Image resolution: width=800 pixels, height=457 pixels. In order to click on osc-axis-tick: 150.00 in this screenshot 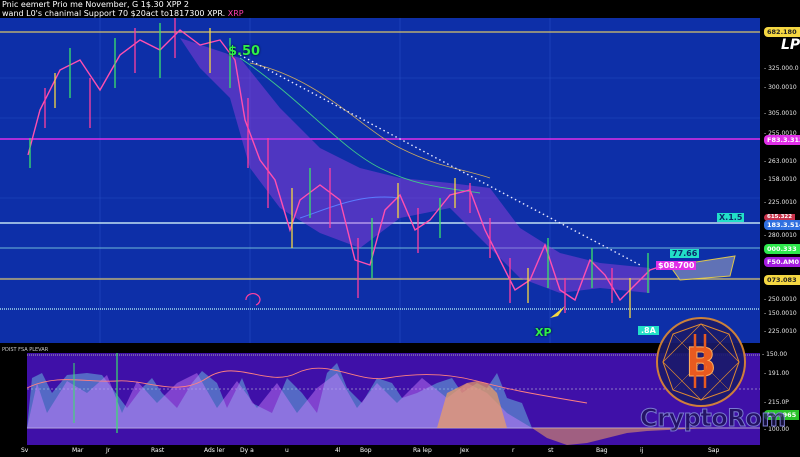, I will do `click(774, 354)`.